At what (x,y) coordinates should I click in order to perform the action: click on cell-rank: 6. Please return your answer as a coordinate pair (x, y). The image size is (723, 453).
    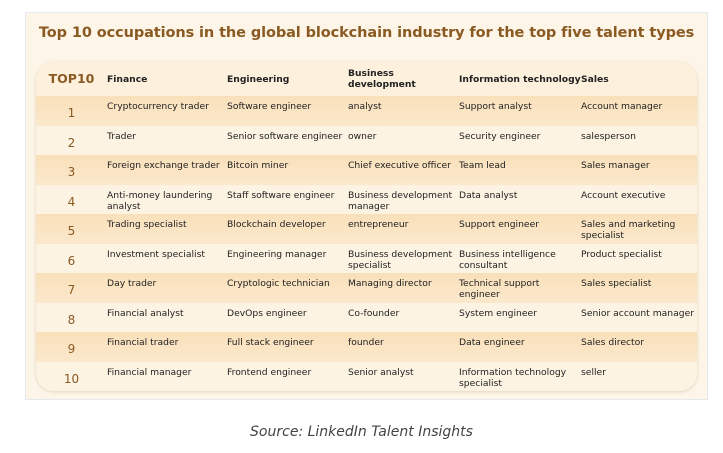
    Looking at the image, I should click on (71, 260).